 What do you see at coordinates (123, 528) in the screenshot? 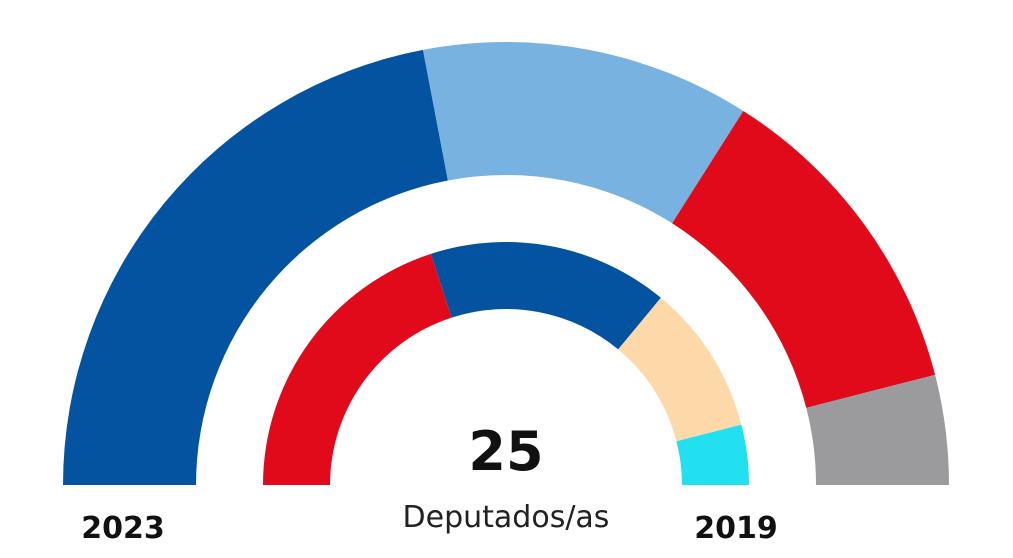
I see `outer-year-label: 2023` at bounding box center [123, 528].